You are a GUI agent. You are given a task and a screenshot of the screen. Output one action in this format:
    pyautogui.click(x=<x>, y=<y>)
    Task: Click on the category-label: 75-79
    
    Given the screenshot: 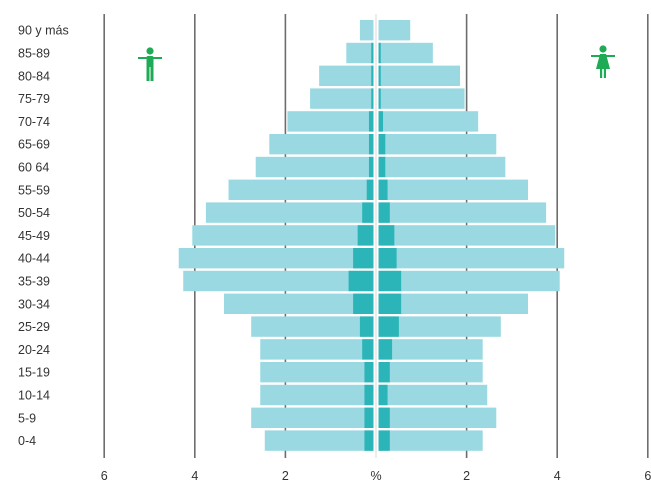 What is the action you would take?
    pyautogui.click(x=34, y=99)
    